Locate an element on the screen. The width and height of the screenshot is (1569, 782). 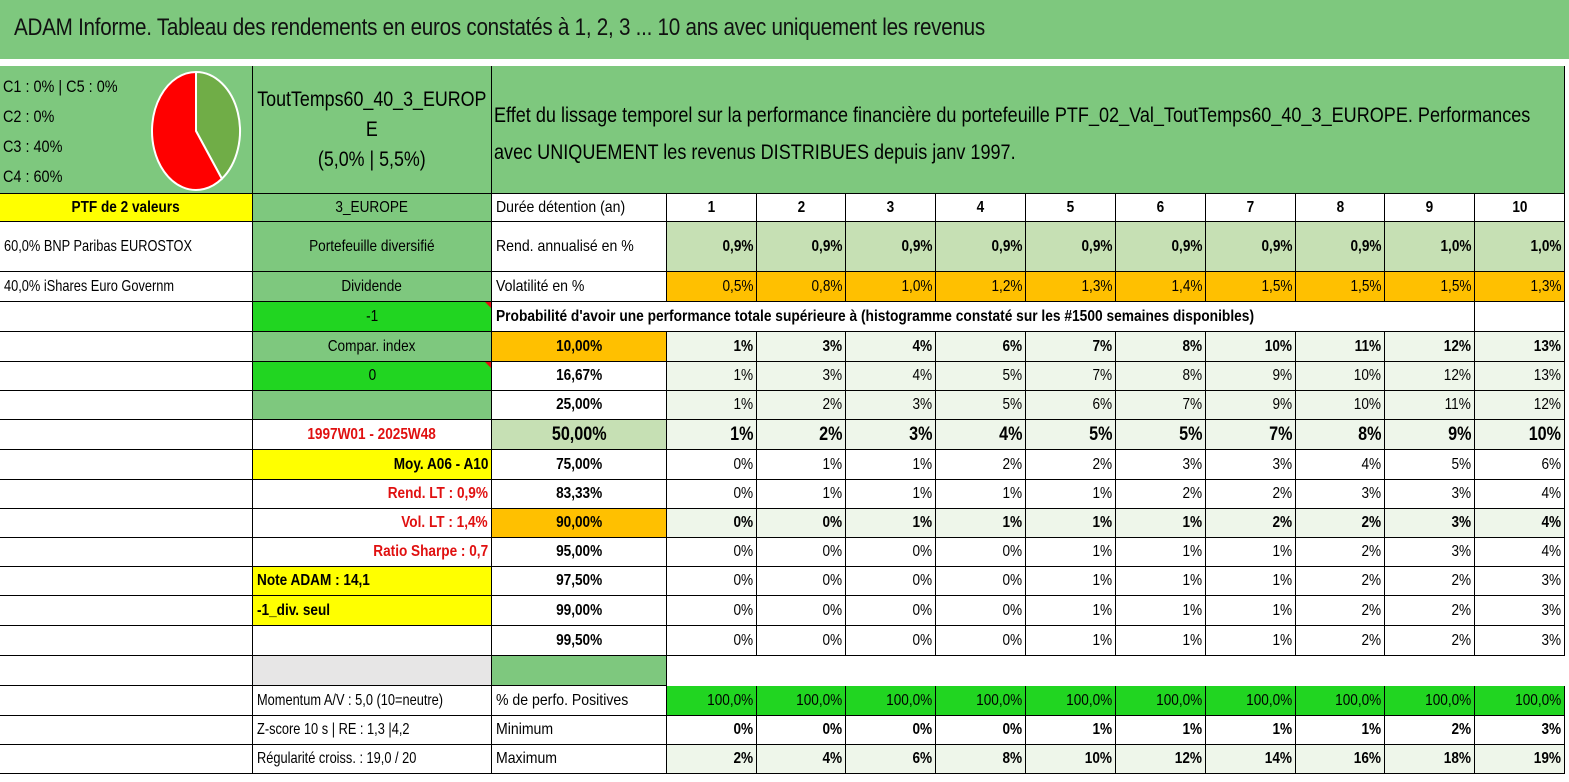
vol-value: 0,8% is located at coordinates (801, 287).